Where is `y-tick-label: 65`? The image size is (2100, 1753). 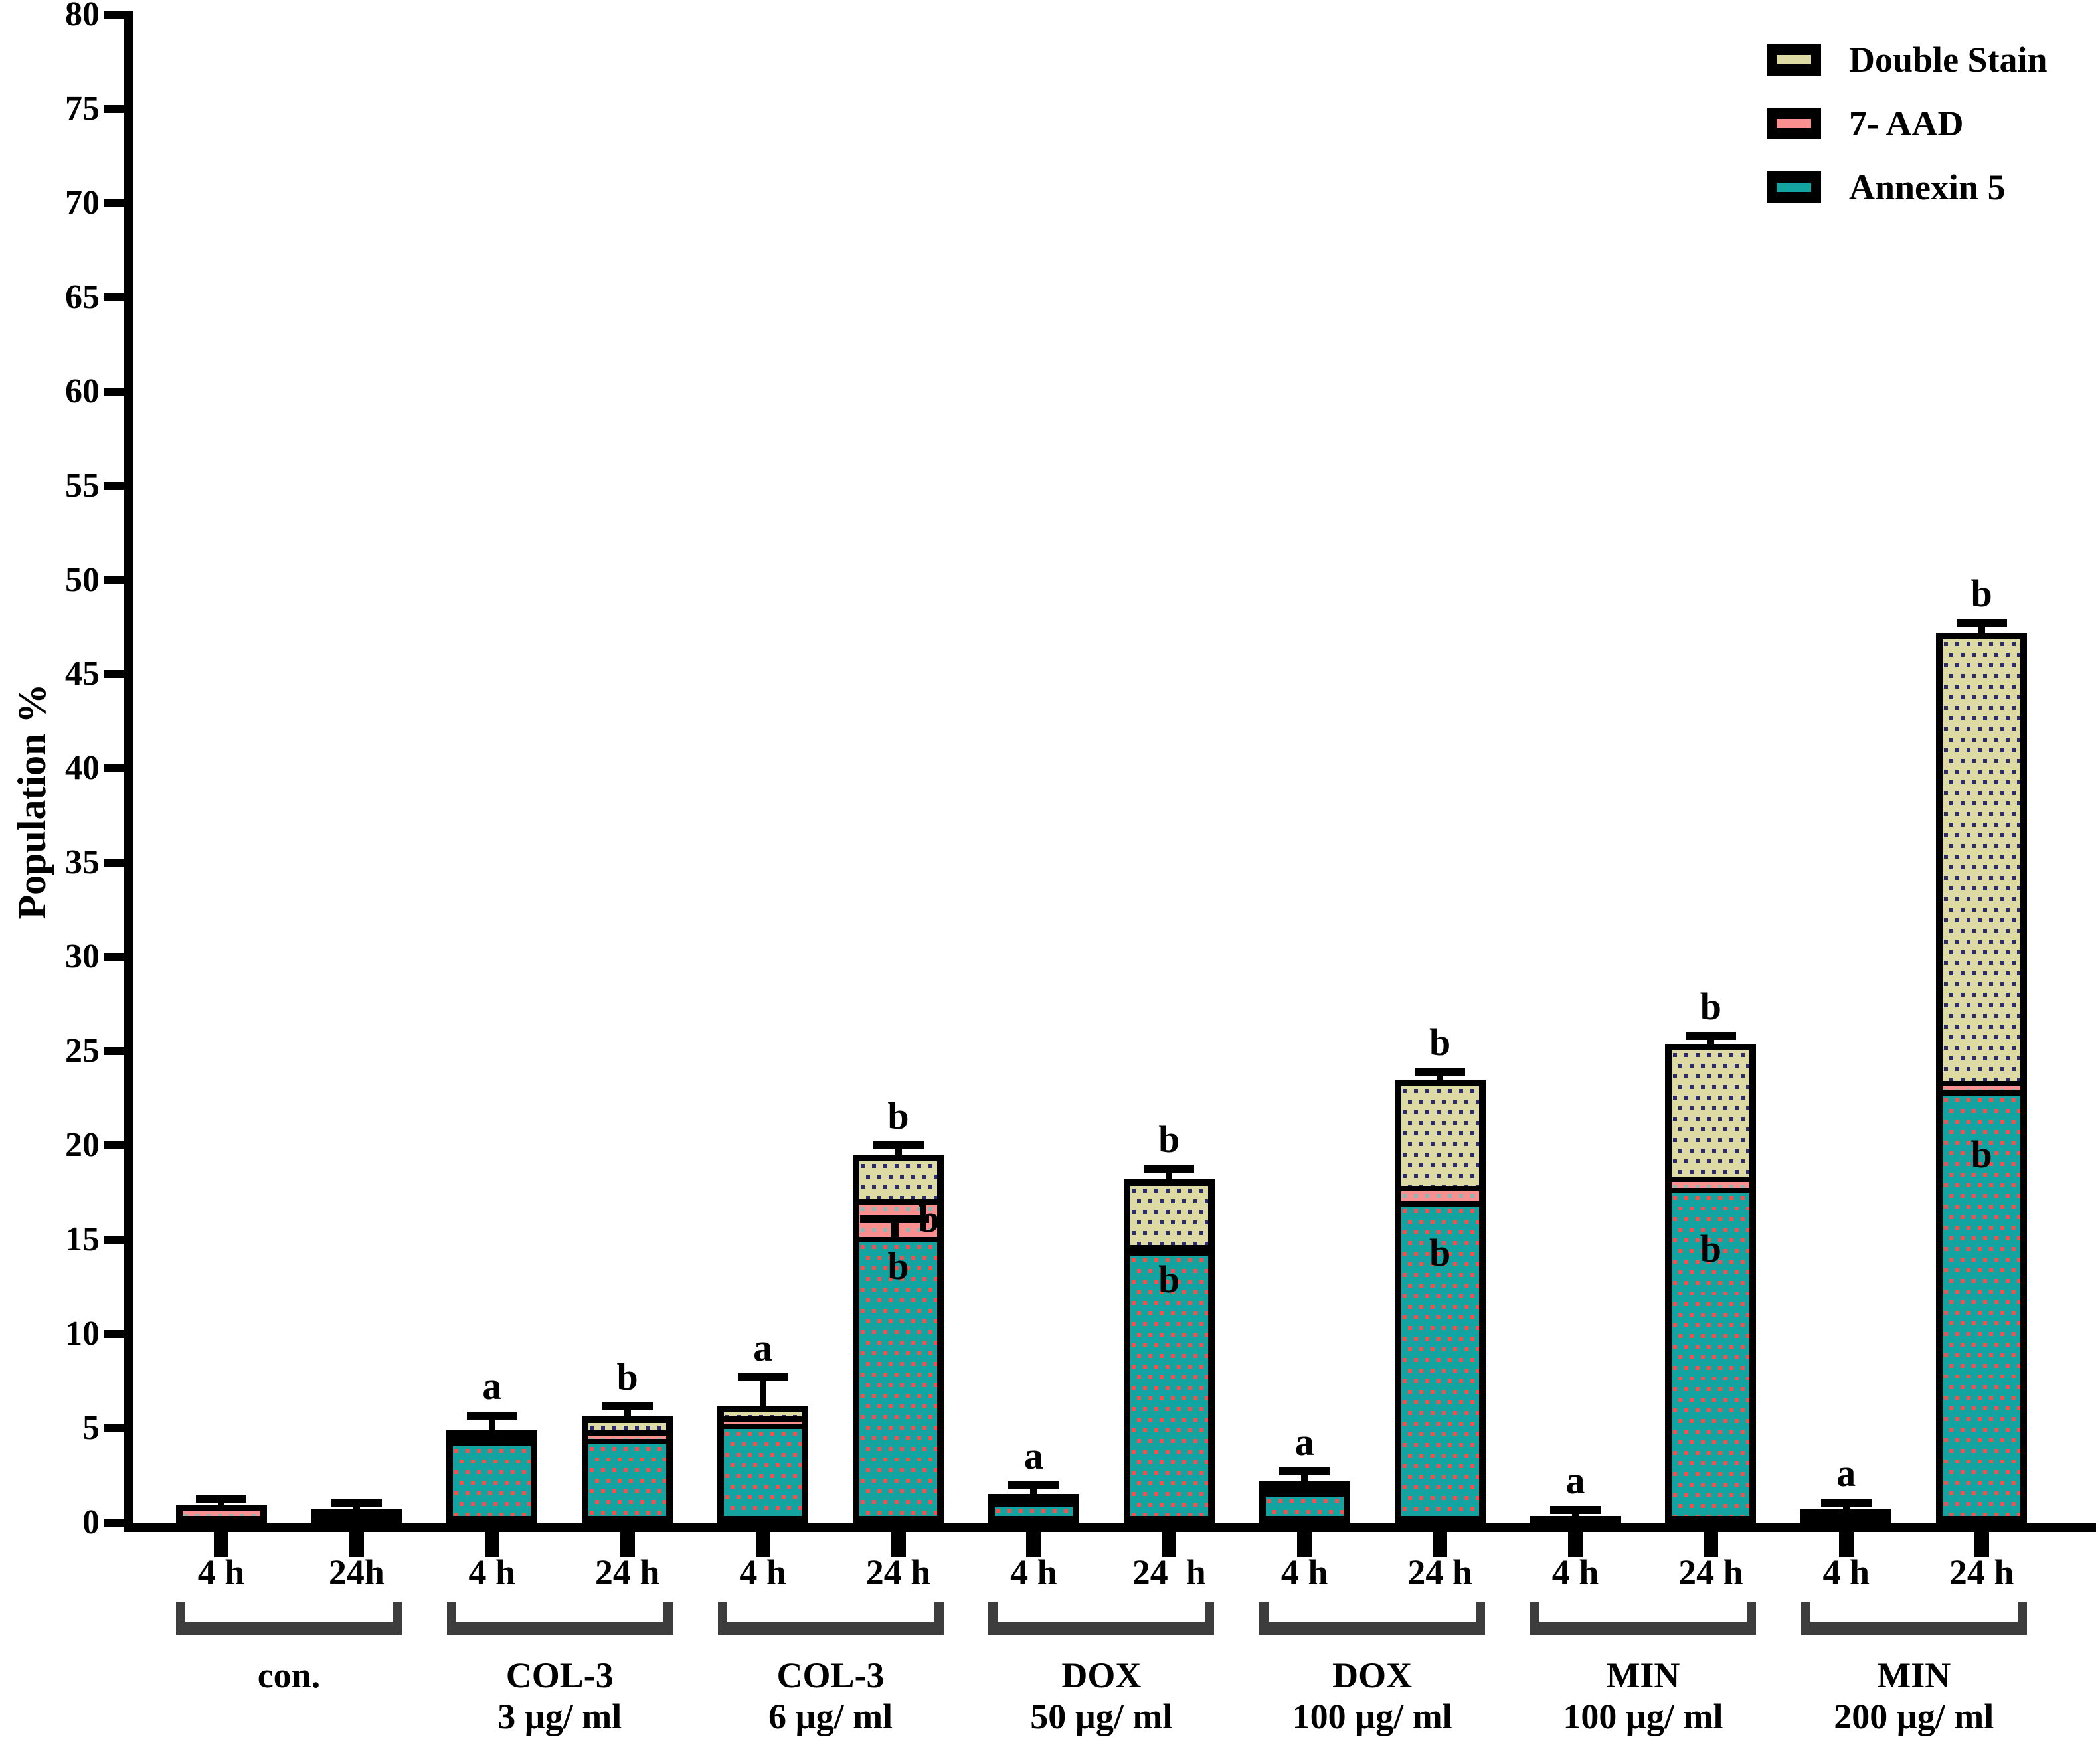
y-tick-label: 65 is located at coordinates (83, 297).